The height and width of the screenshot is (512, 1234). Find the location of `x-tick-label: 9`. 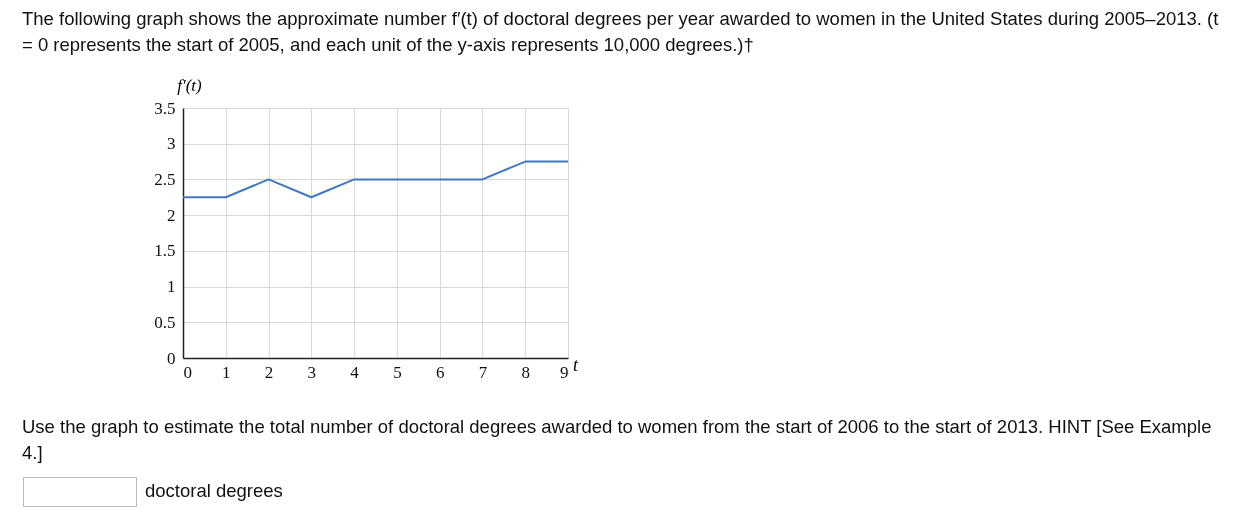

x-tick-label: 9 is located at coordinates (564, 372).